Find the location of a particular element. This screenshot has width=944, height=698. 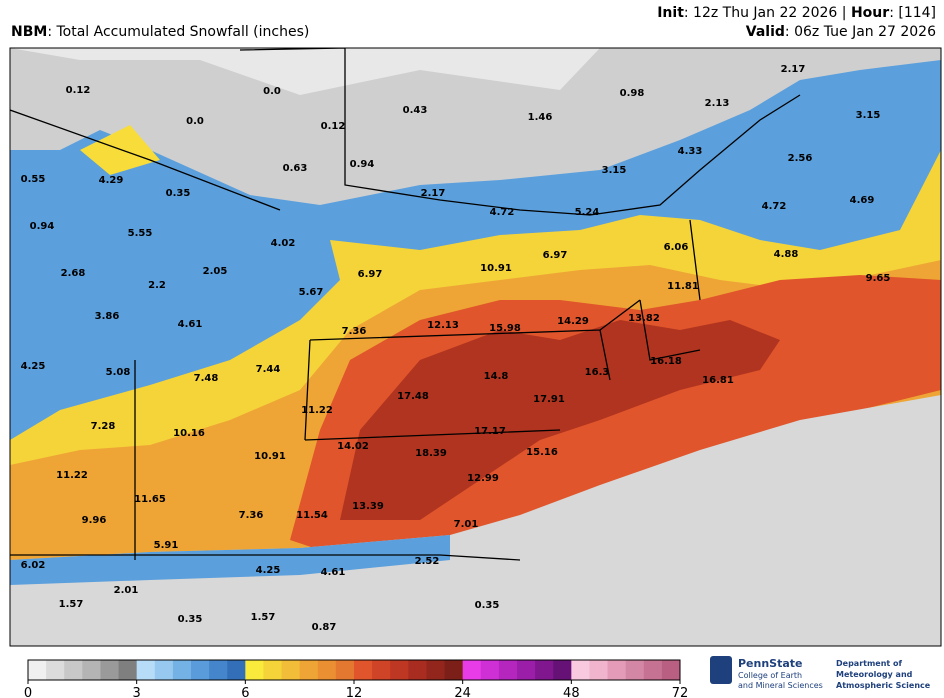

snow-value: 0.55 is located at coordinates (33, 179).